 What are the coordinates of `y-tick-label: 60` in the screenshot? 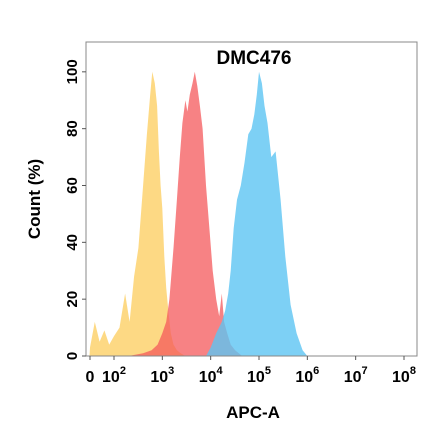 It's located at (72, 185).